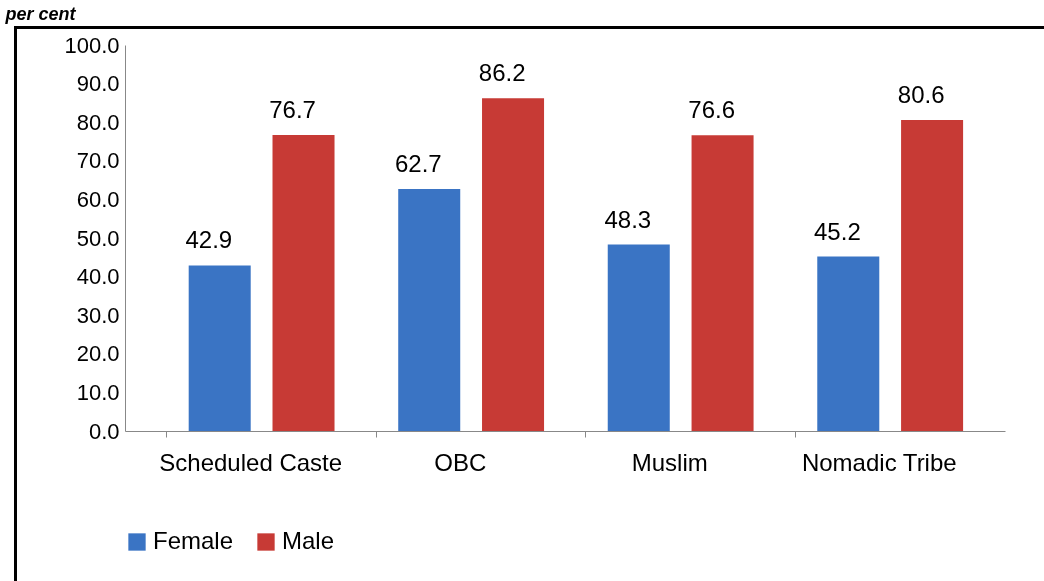 The width and height of the screenshot is (1044, 581). Describe the element at coordinates (98, 277) in the screenshot. I see `y-tick-label: 40.0` at that location.